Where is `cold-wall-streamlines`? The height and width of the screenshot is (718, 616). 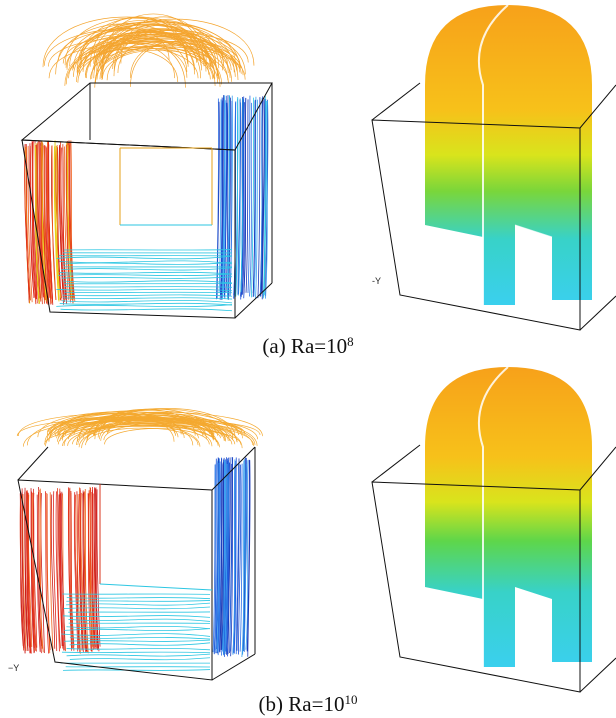 cold-wall-streamlines is located at coordinates (242, 197).